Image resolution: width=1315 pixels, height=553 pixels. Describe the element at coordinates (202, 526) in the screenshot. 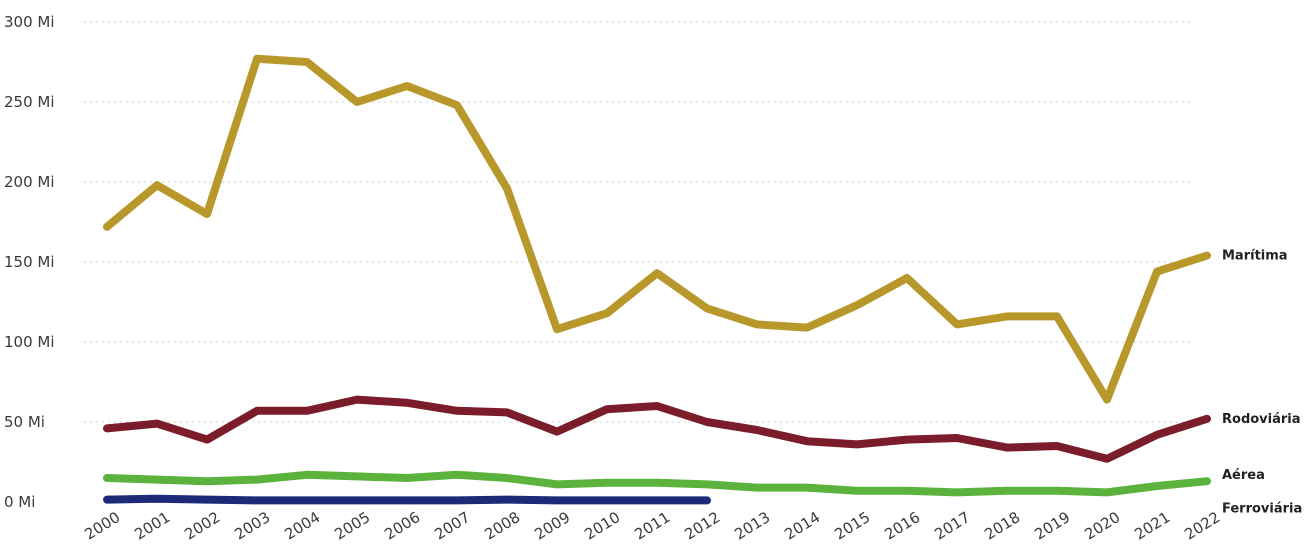

I see `x-tick-label: 2002` at that location.